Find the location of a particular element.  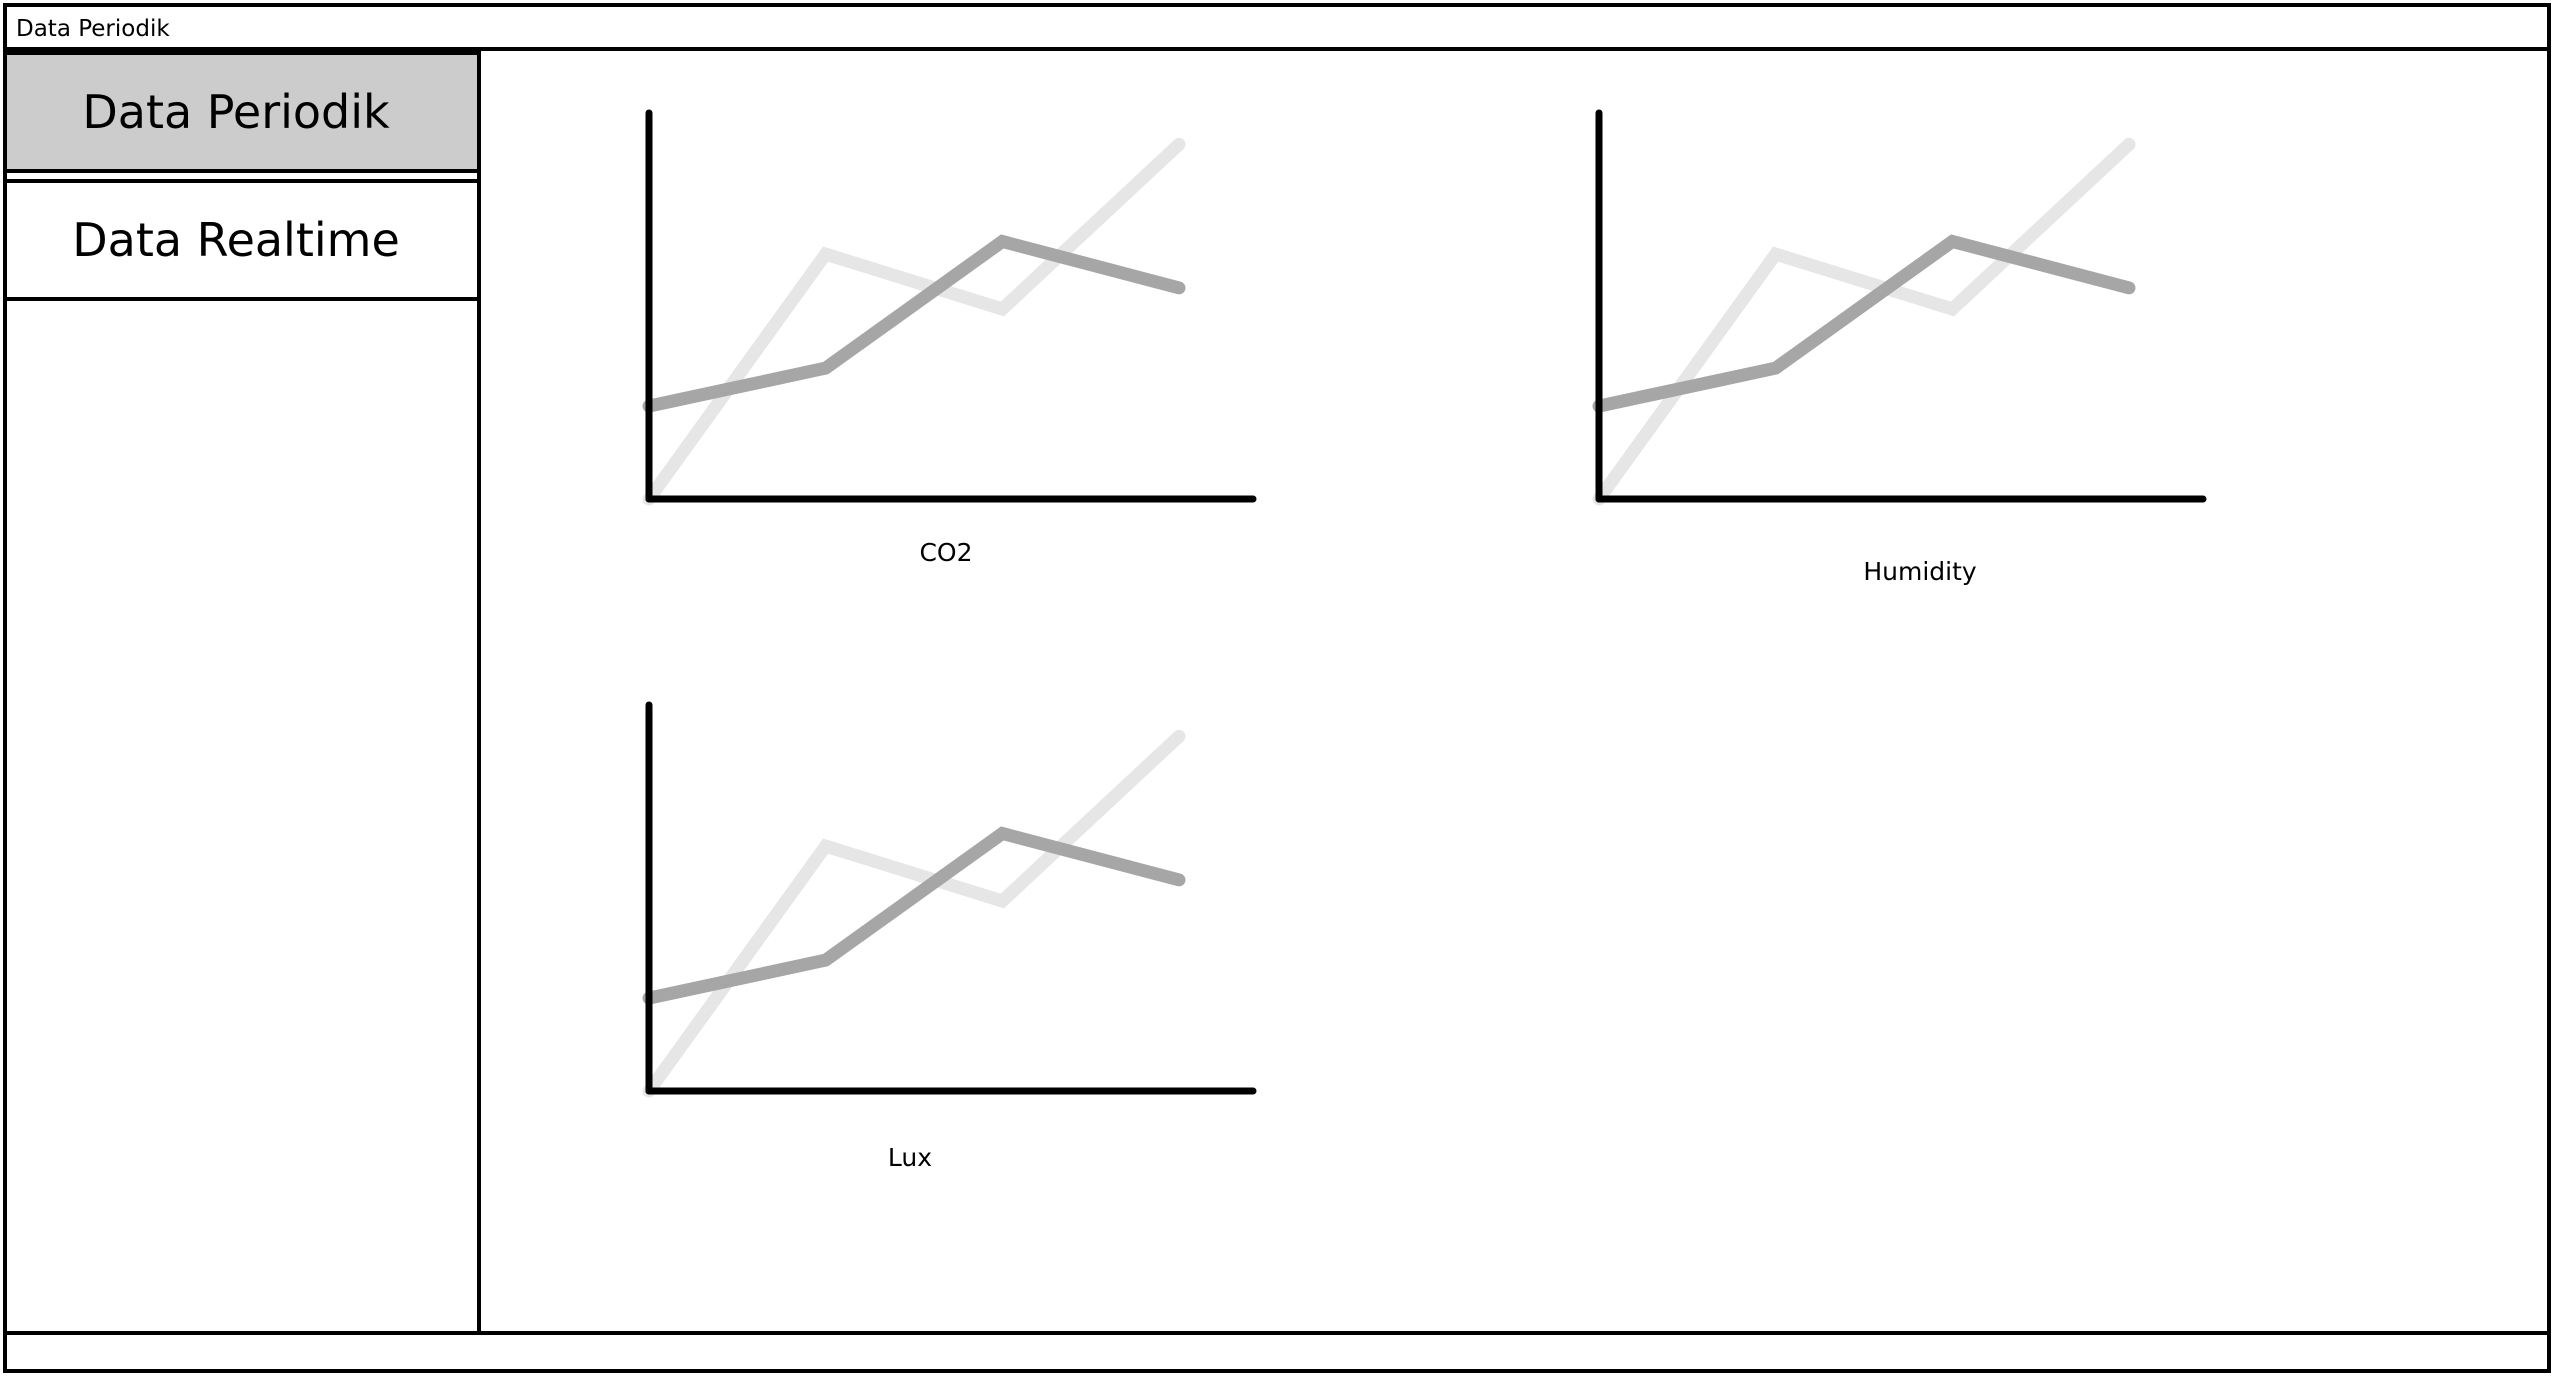

lux-chart is located at coordinates (949, 899).